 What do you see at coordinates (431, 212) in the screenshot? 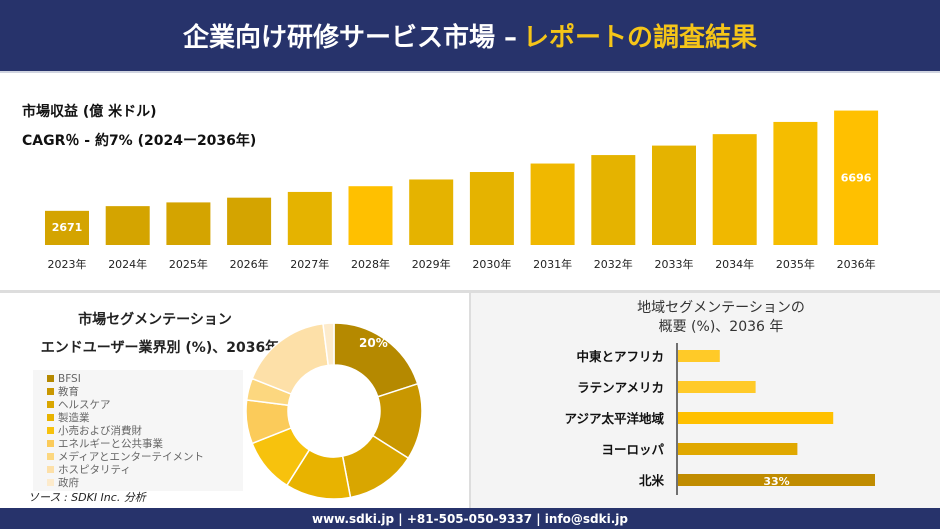
I see `bar-2029年` at bounding box center [431, 212].